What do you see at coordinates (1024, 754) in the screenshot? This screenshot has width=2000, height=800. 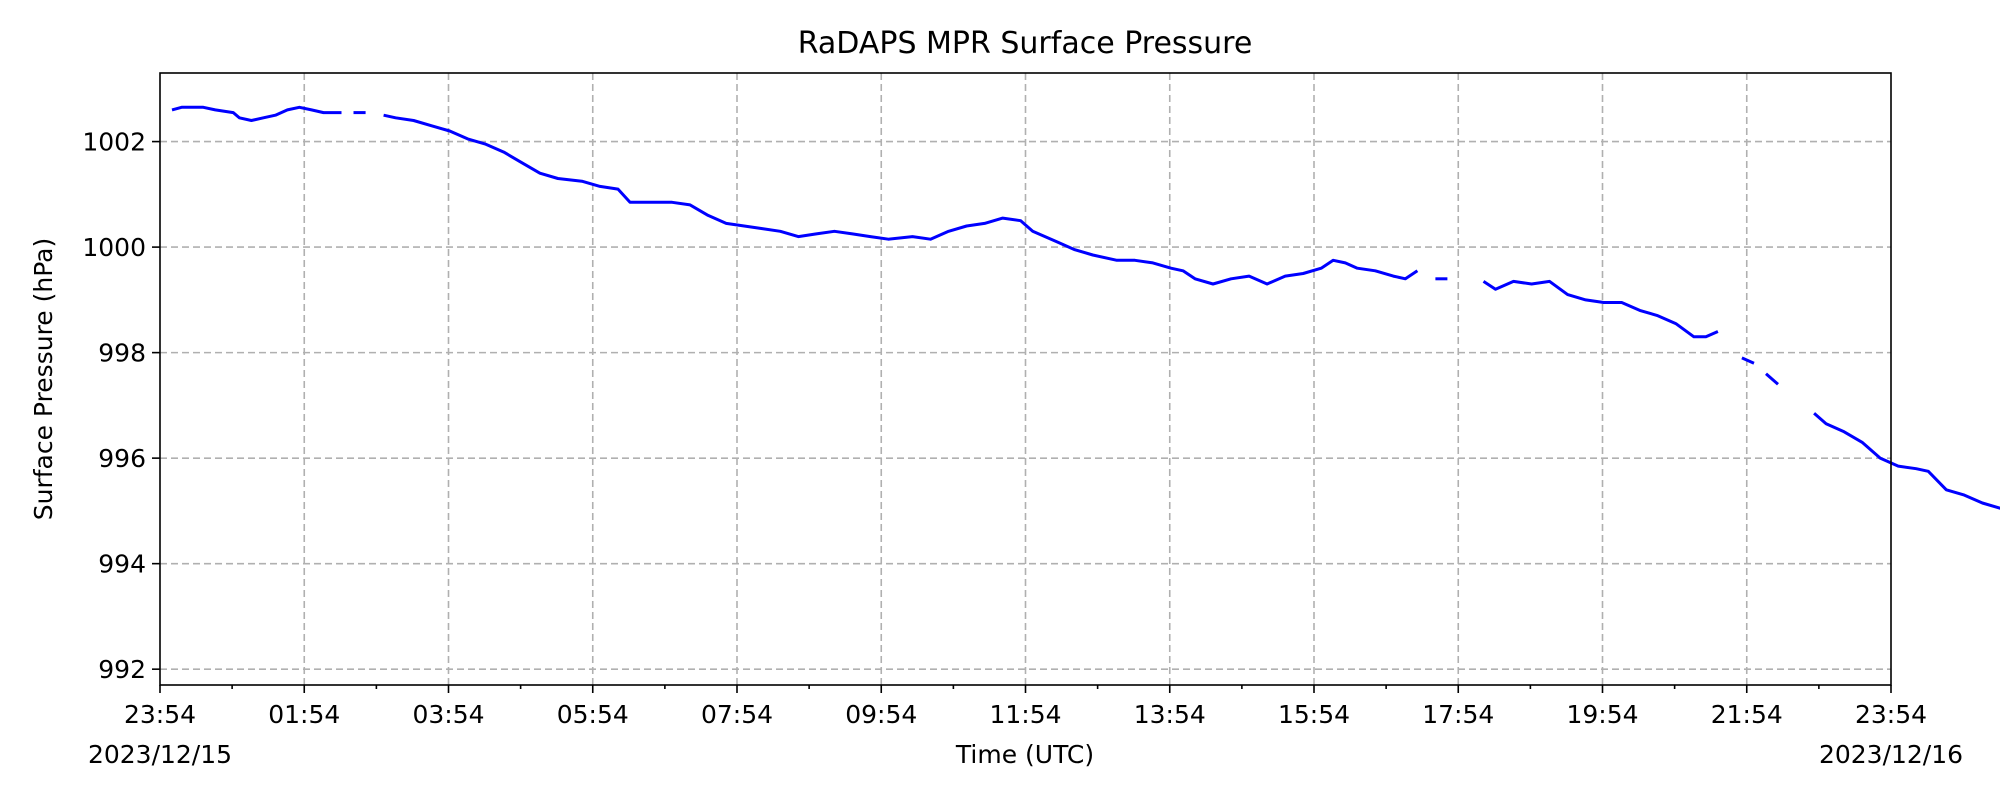 I see `x-axis-label: Time (UTC)` at bounding box center [1024, 754].